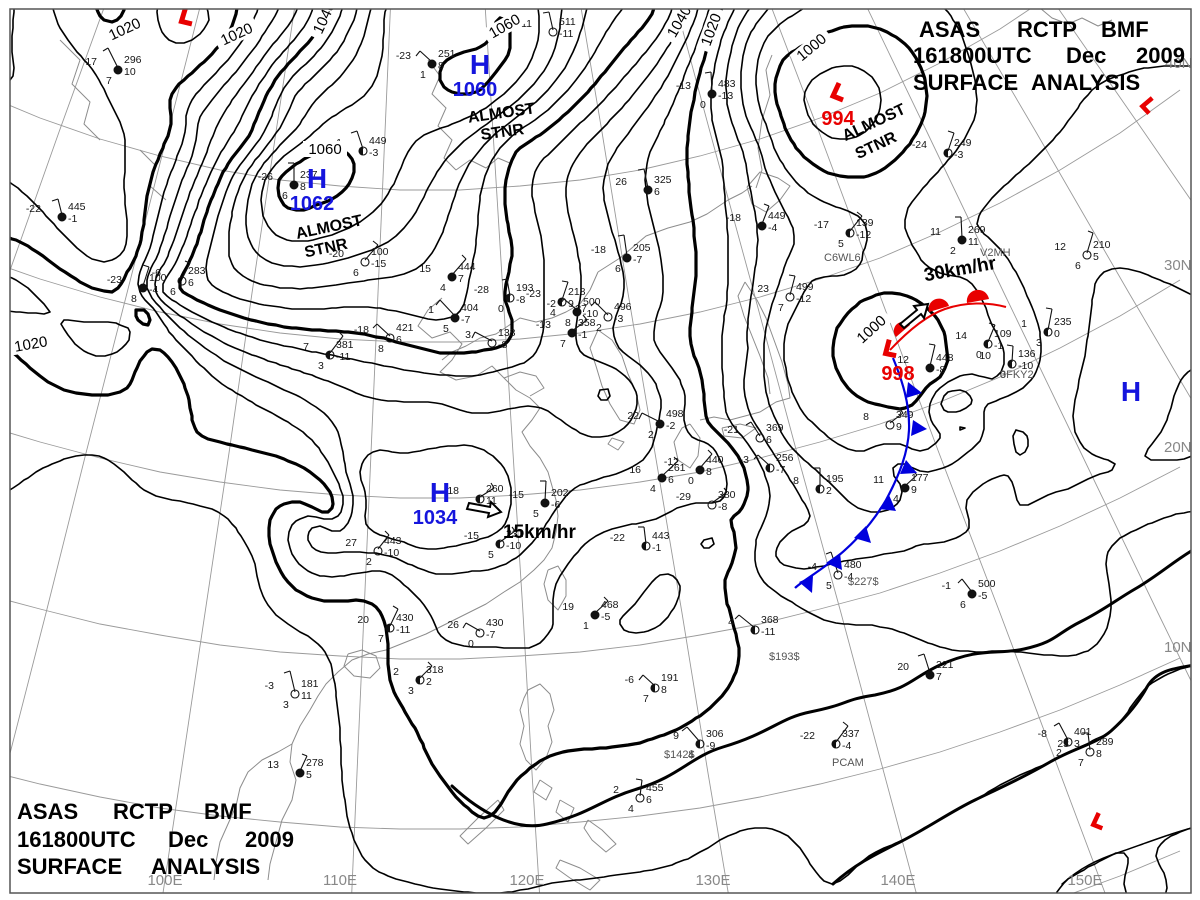 The image size is (1200, 900). What do you see at coordinates (577, 292) in the screenshot?
I see `svg-text: 218` at bounding box center [577, 292].